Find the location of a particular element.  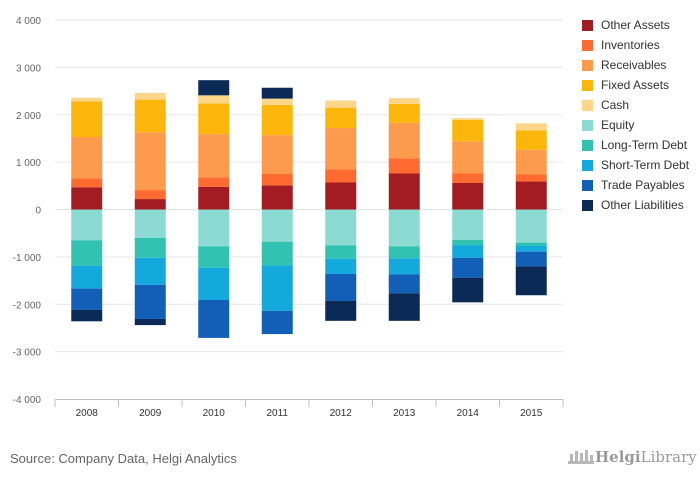

legend-item: Trade Payables is located at coordinates (635, 185).